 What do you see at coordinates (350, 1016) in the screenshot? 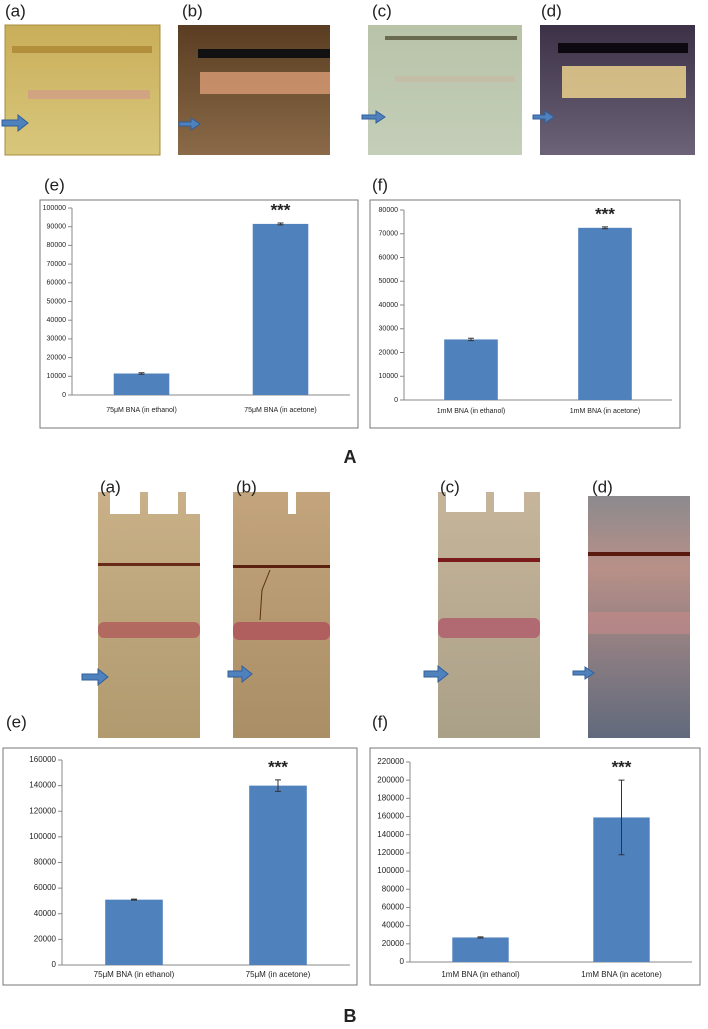
I see `section-label: B` at bounding box center [350, 1016].